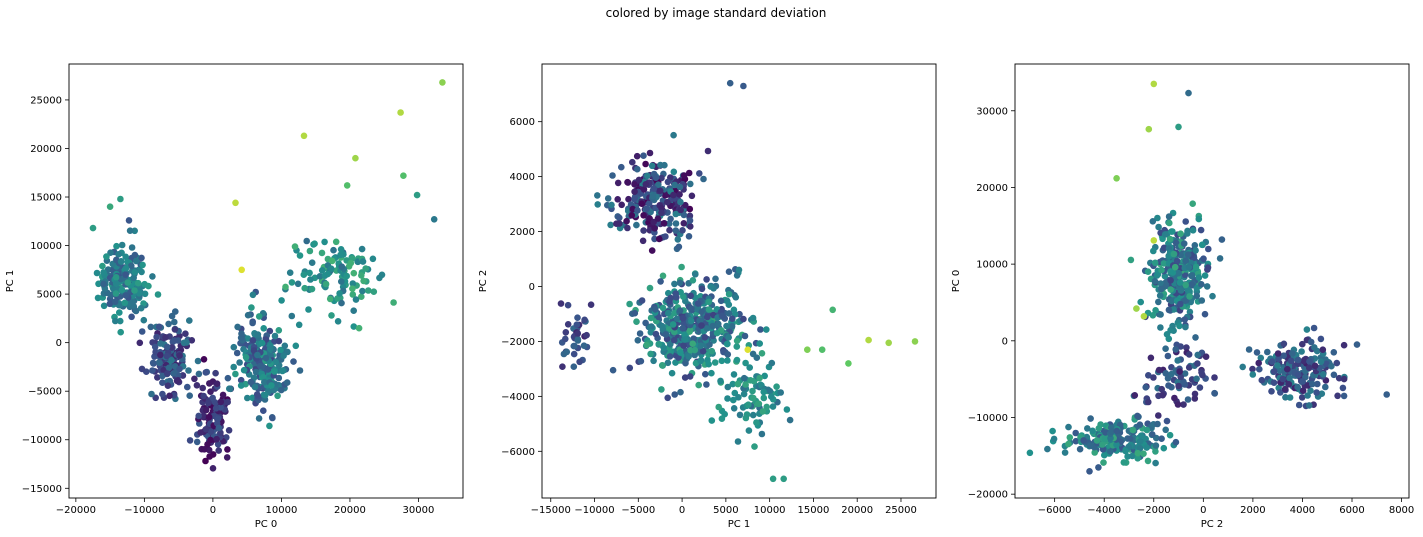 The image size is (1423, 537). What do you see at coordinates (1154, 510) in the screenshot?
I see `x-tick-label: −2000` at bounding box center [1154, 510].